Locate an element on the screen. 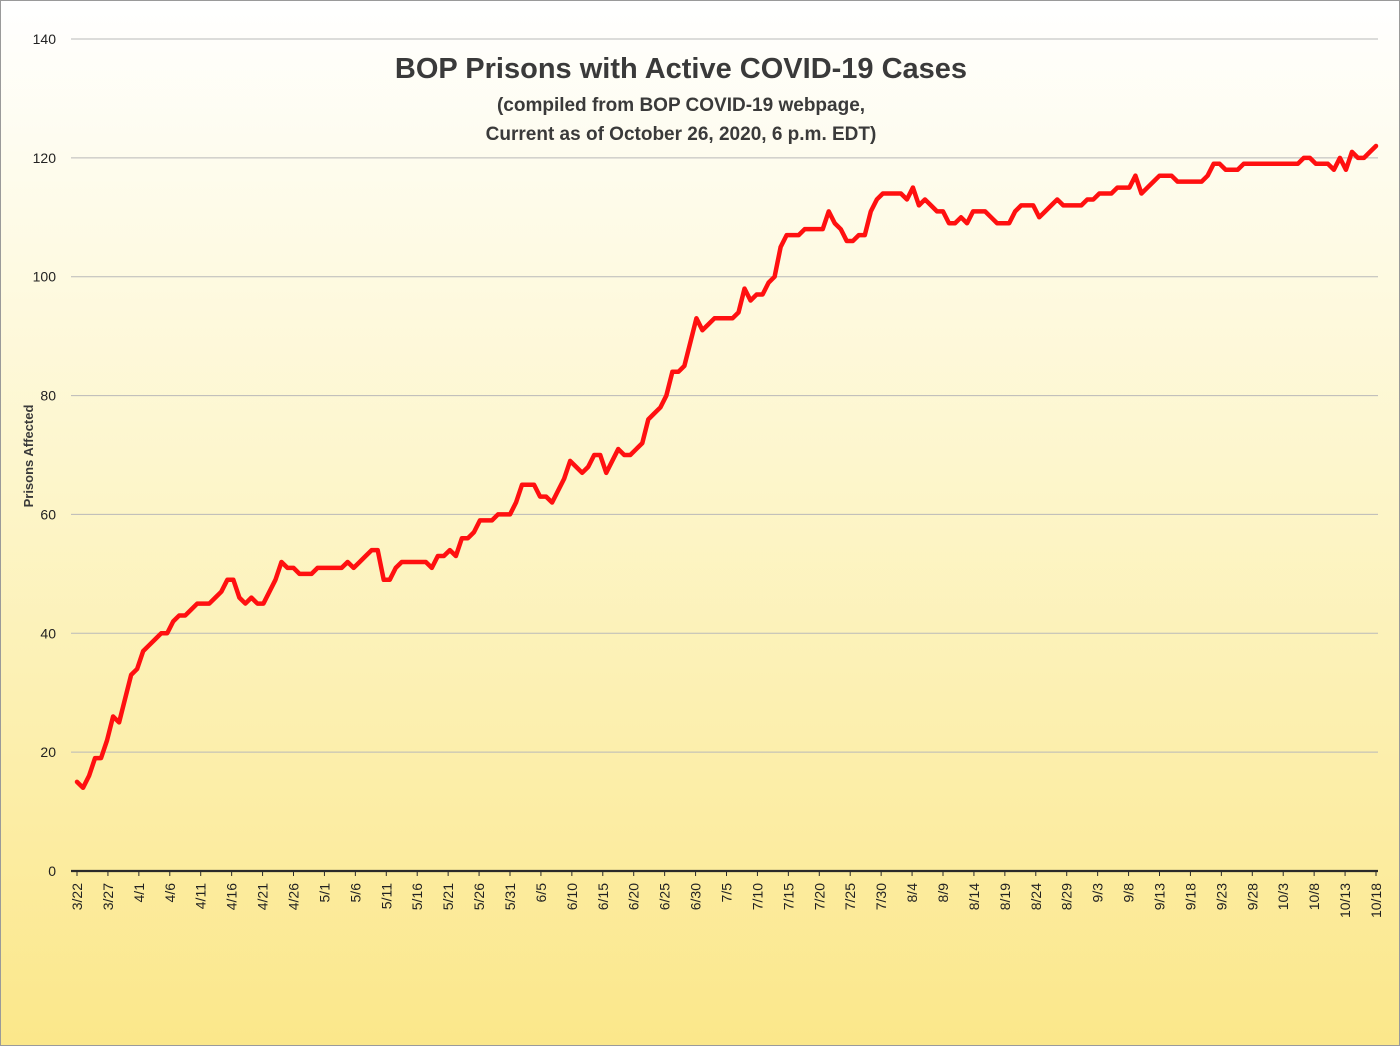 This screenshot has width=1400, height=1046. x-tick-label: 9/3 is located at coordinates (1098, 893).